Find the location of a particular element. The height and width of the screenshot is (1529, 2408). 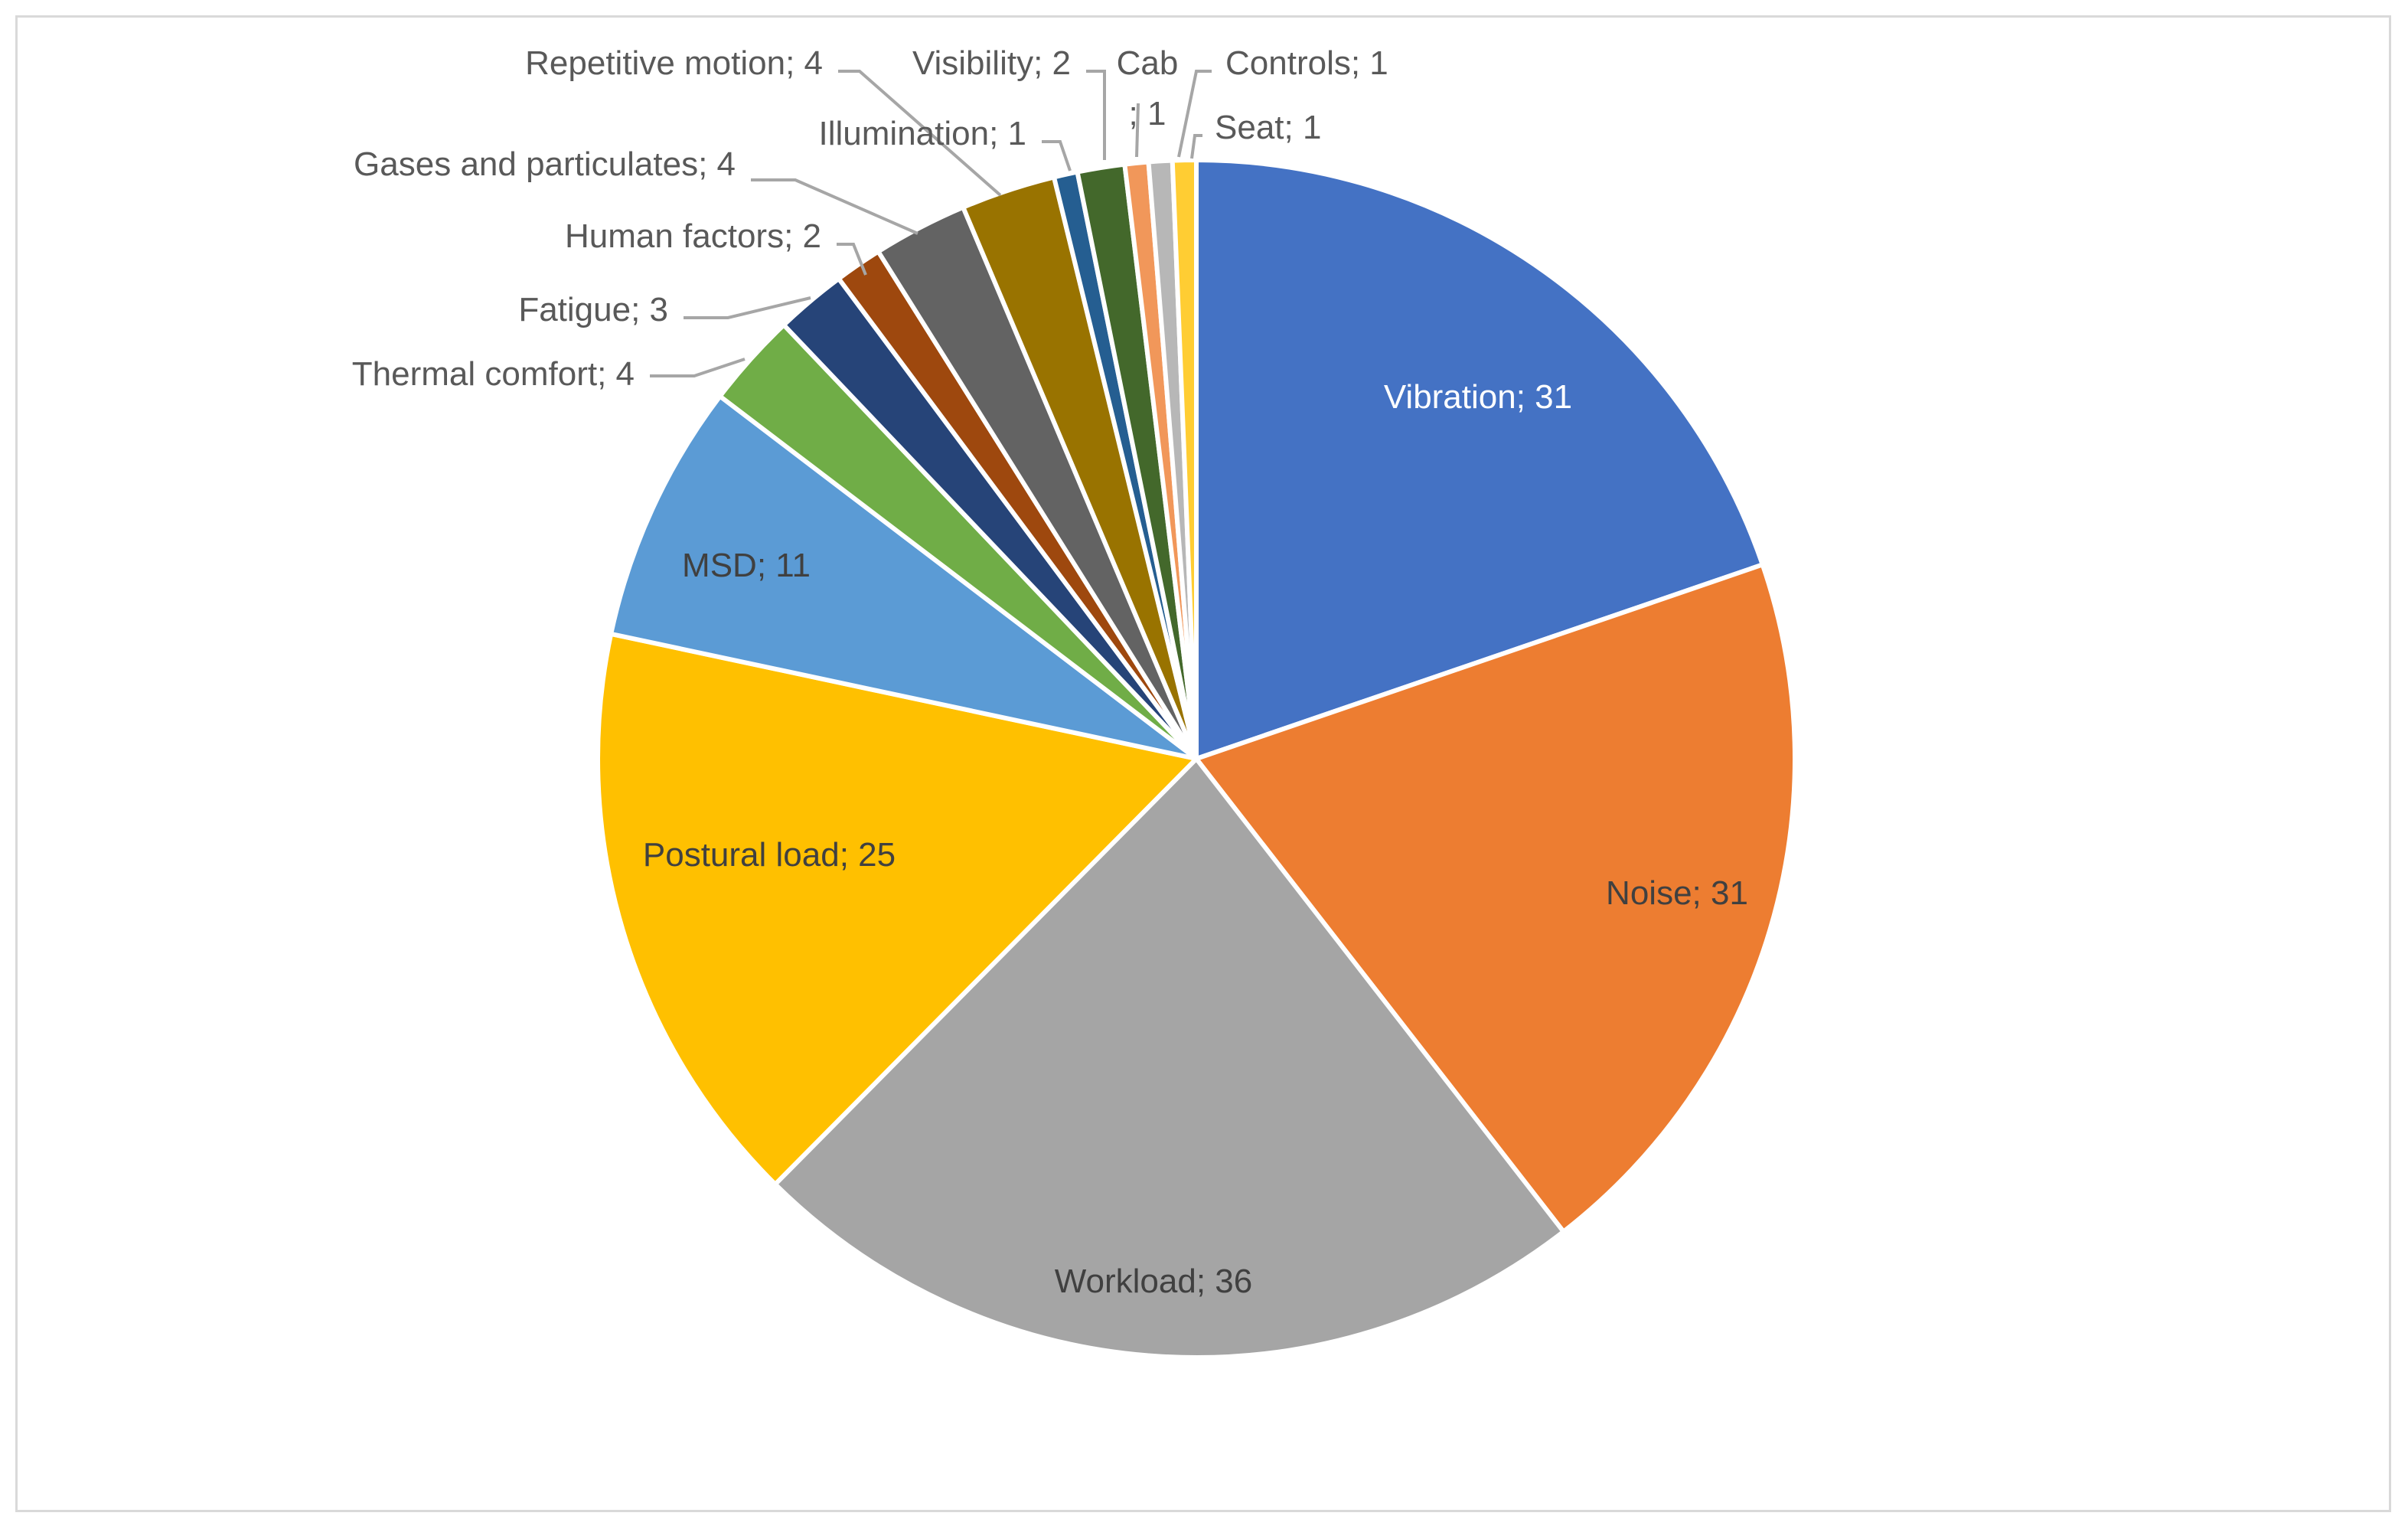

leaders-layer is located at coordinates (931, 223).